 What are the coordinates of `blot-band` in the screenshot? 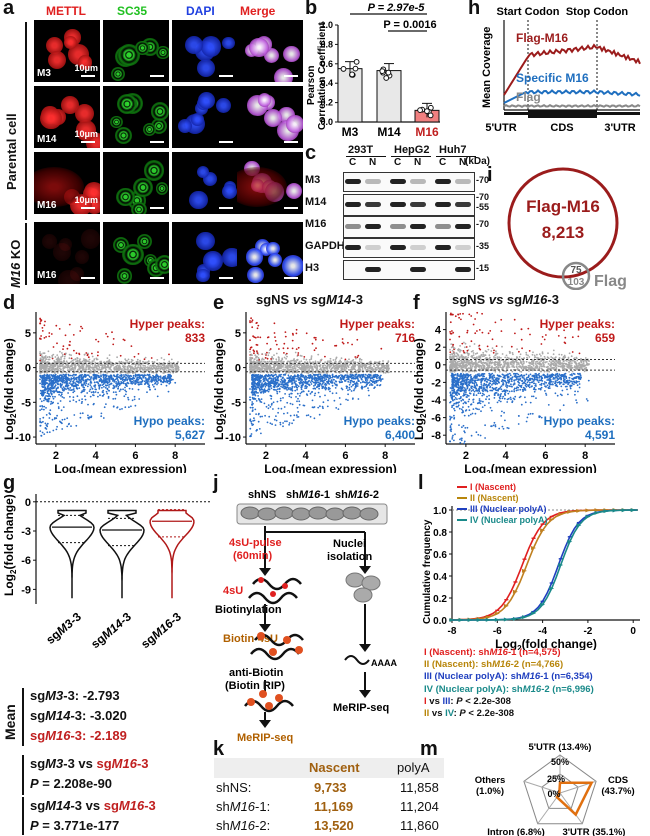 It's located at (443, 226).